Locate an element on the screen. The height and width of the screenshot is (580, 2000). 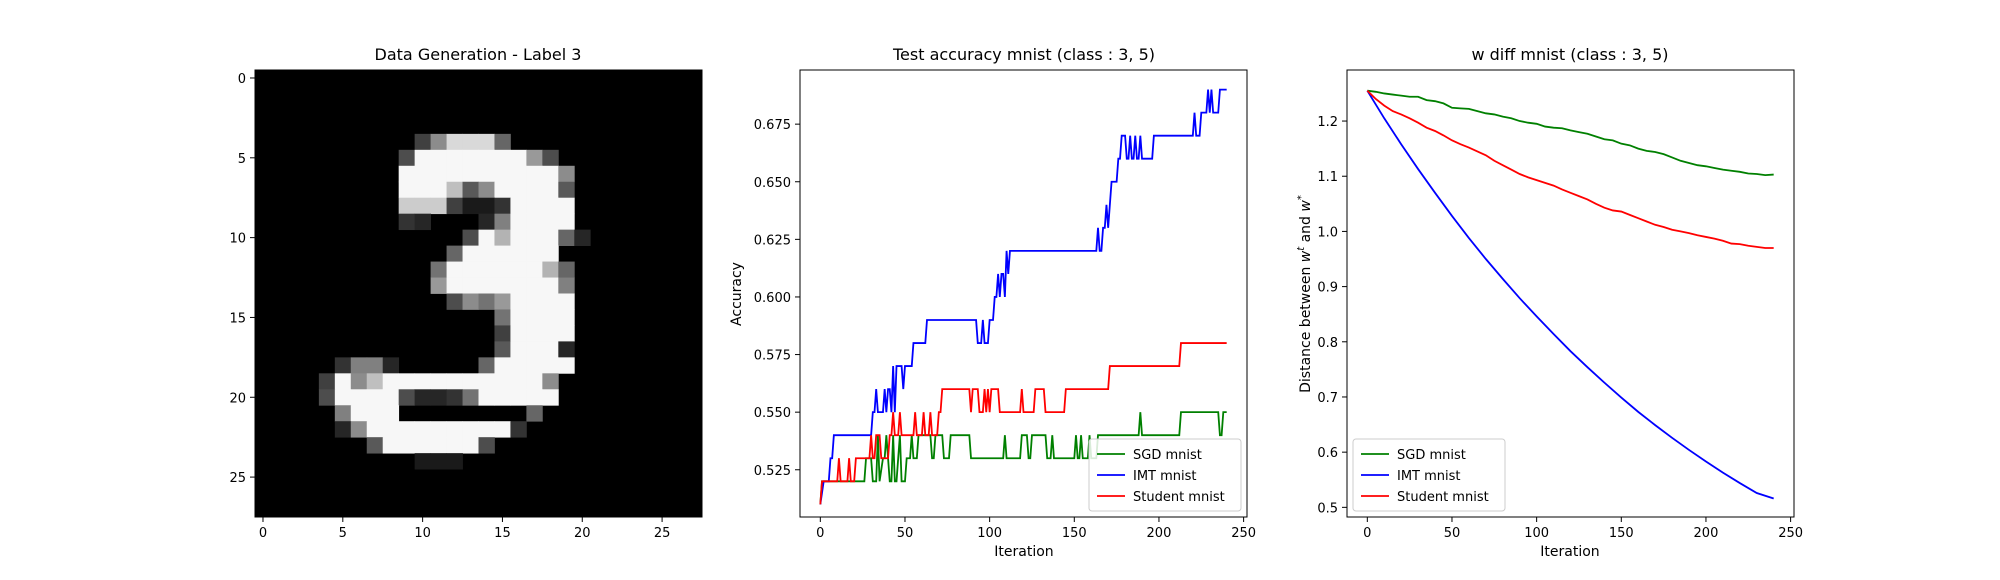
wd-y-tick-label: 0.8 is located at coordinates (1327, 343).